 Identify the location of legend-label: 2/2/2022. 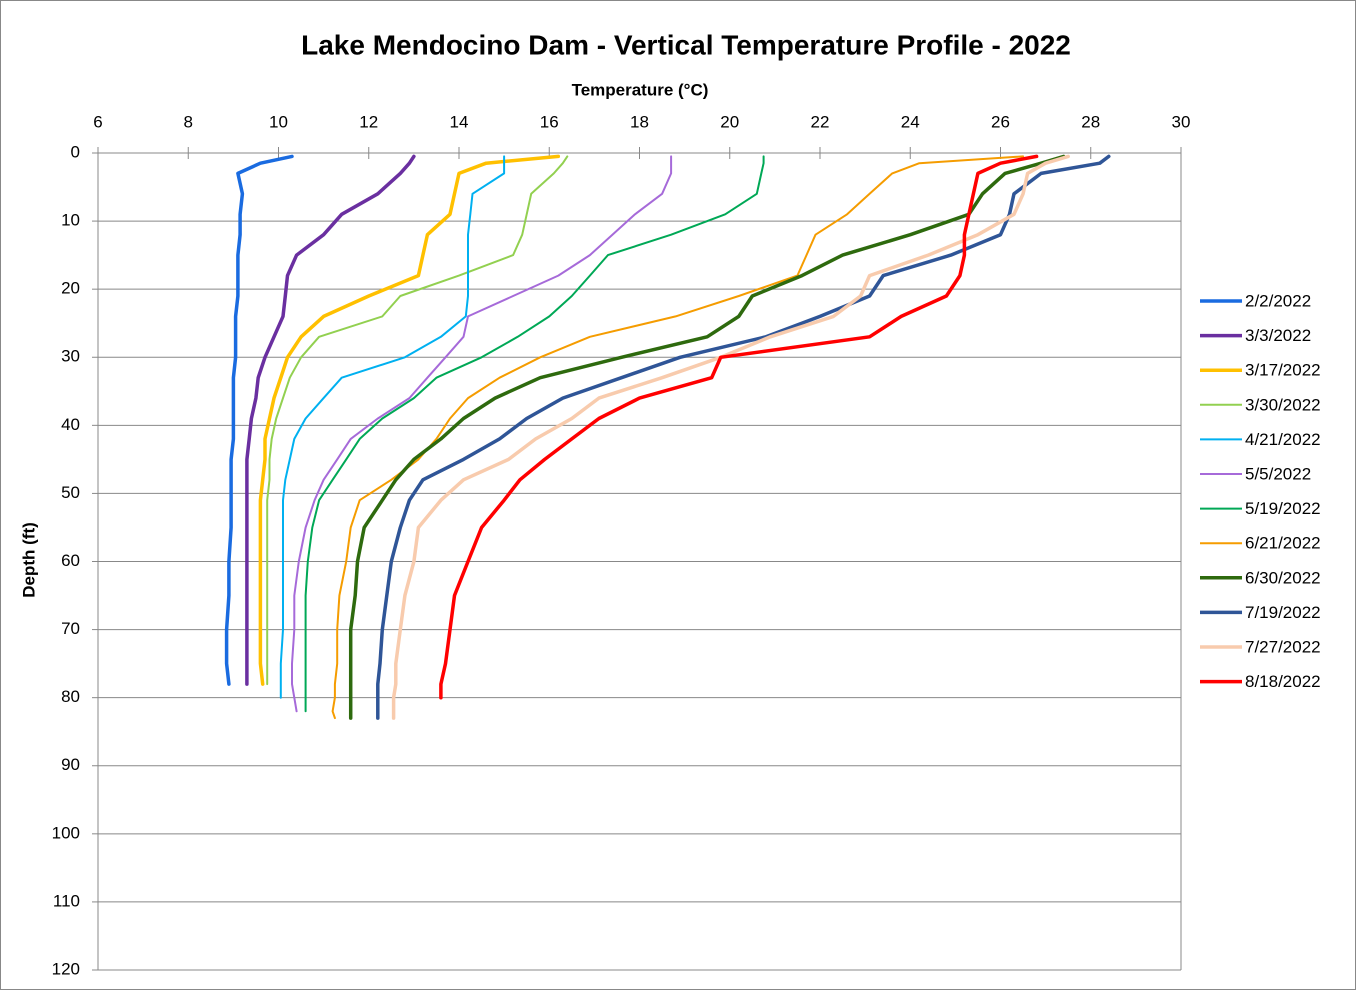
(1278, 300).